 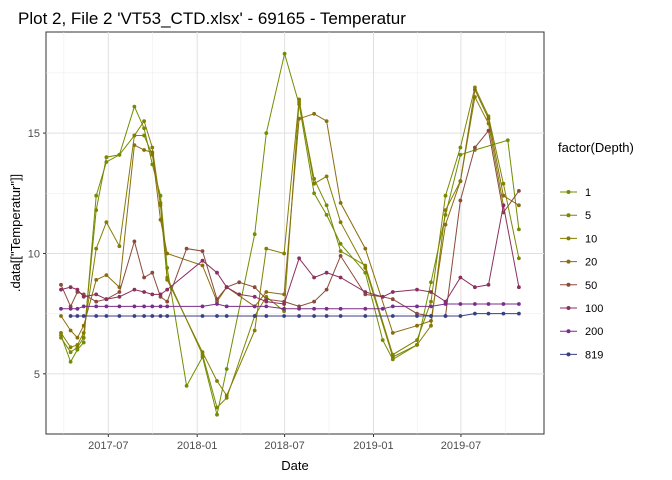 What do you see at coordinates (575, 193) in the screenshot?
I see `legend-item-1: 1` at bounding box center [575, 193].